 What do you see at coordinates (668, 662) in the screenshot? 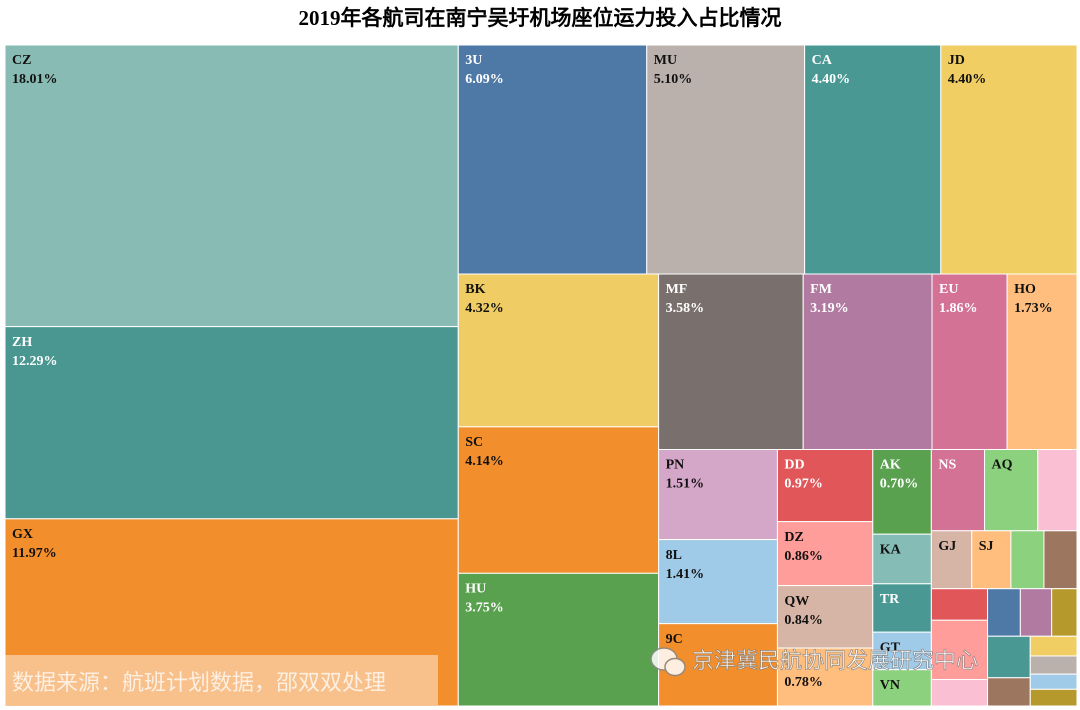
I see `wechat-icon` at bounding box center [668, 662].